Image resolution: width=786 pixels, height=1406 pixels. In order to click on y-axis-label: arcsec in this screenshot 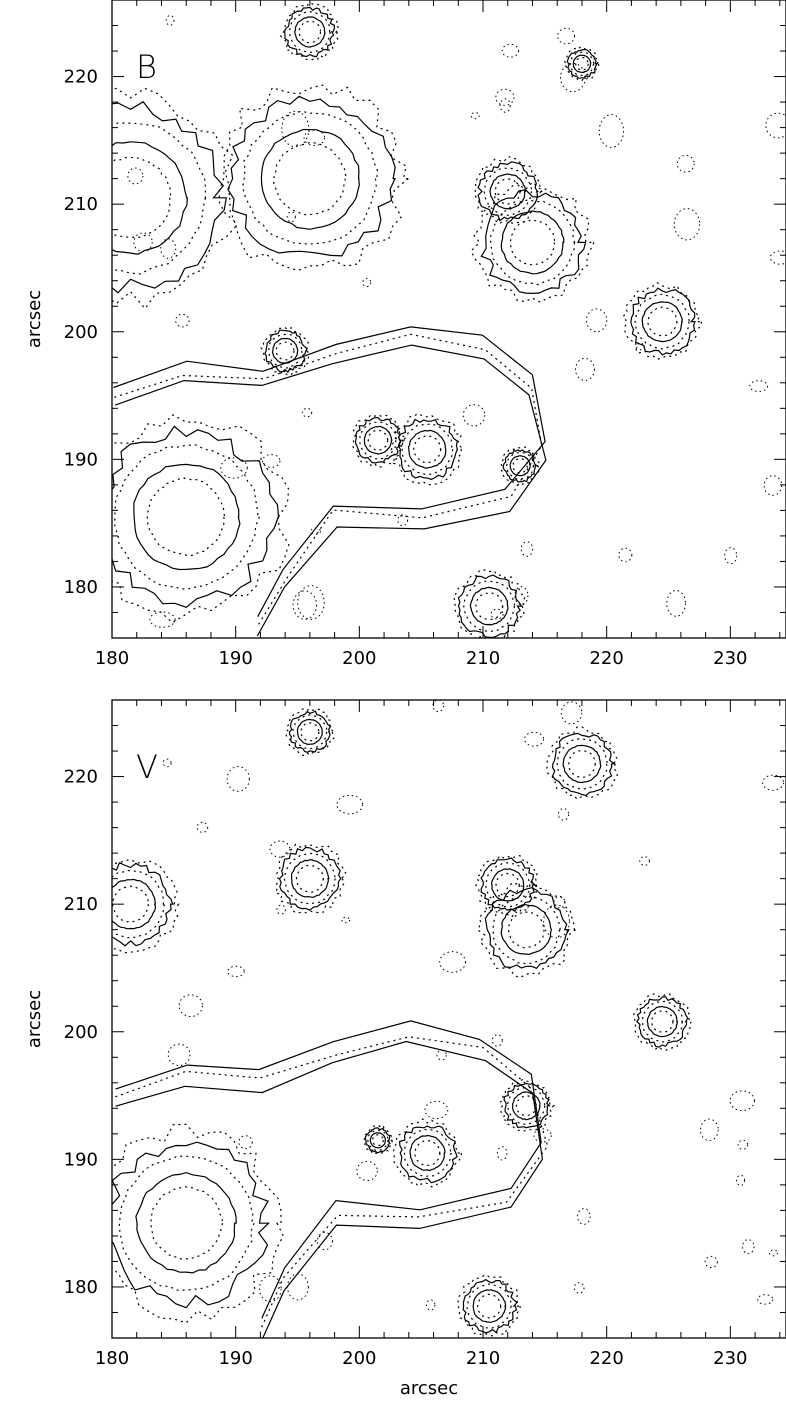, I will do `click(34, 1019)`.